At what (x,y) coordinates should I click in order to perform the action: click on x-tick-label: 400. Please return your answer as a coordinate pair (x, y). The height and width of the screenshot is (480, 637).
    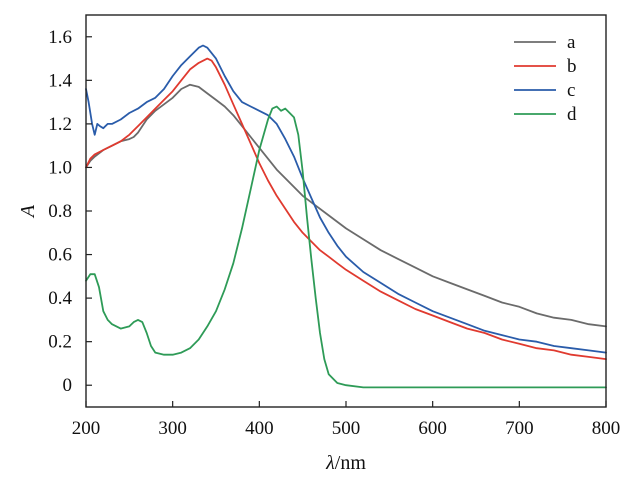
    Looking at the image, I should click on (259, 428).